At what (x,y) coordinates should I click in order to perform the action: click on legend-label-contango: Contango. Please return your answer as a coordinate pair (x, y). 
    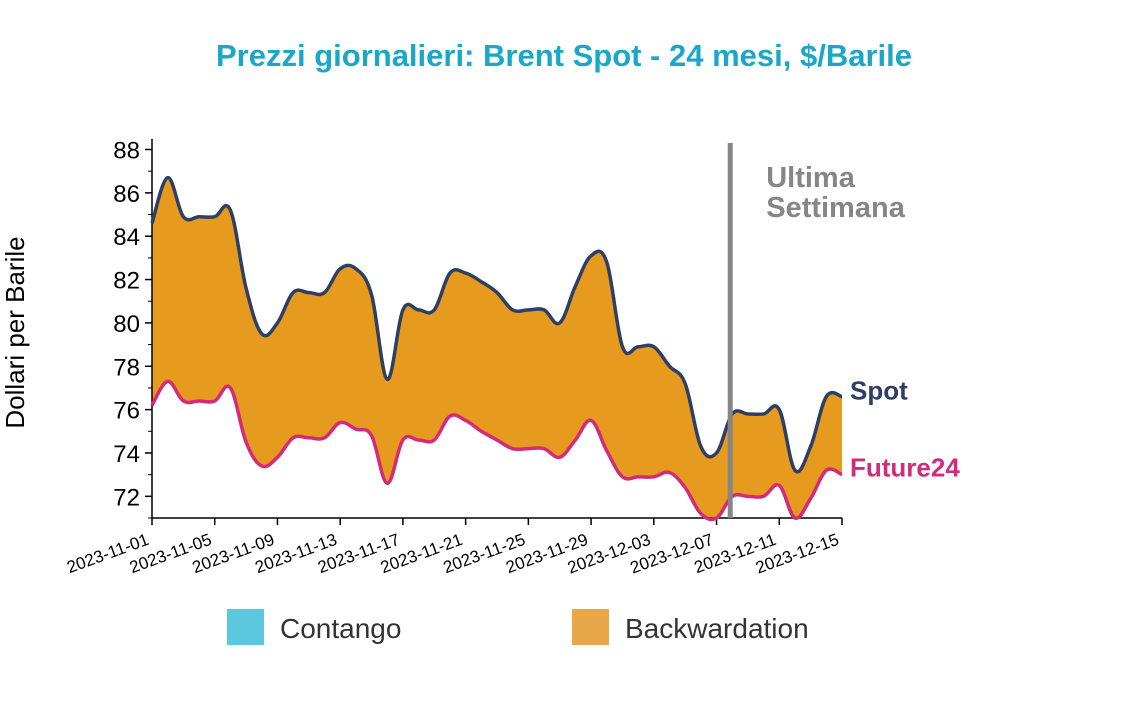
    Looking at the image, I should click on (340, 628).